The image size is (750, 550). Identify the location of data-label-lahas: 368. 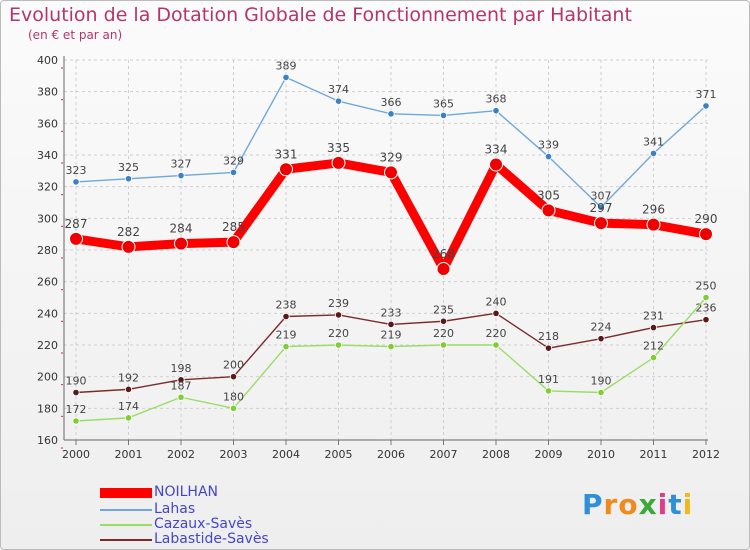
(496, 99).